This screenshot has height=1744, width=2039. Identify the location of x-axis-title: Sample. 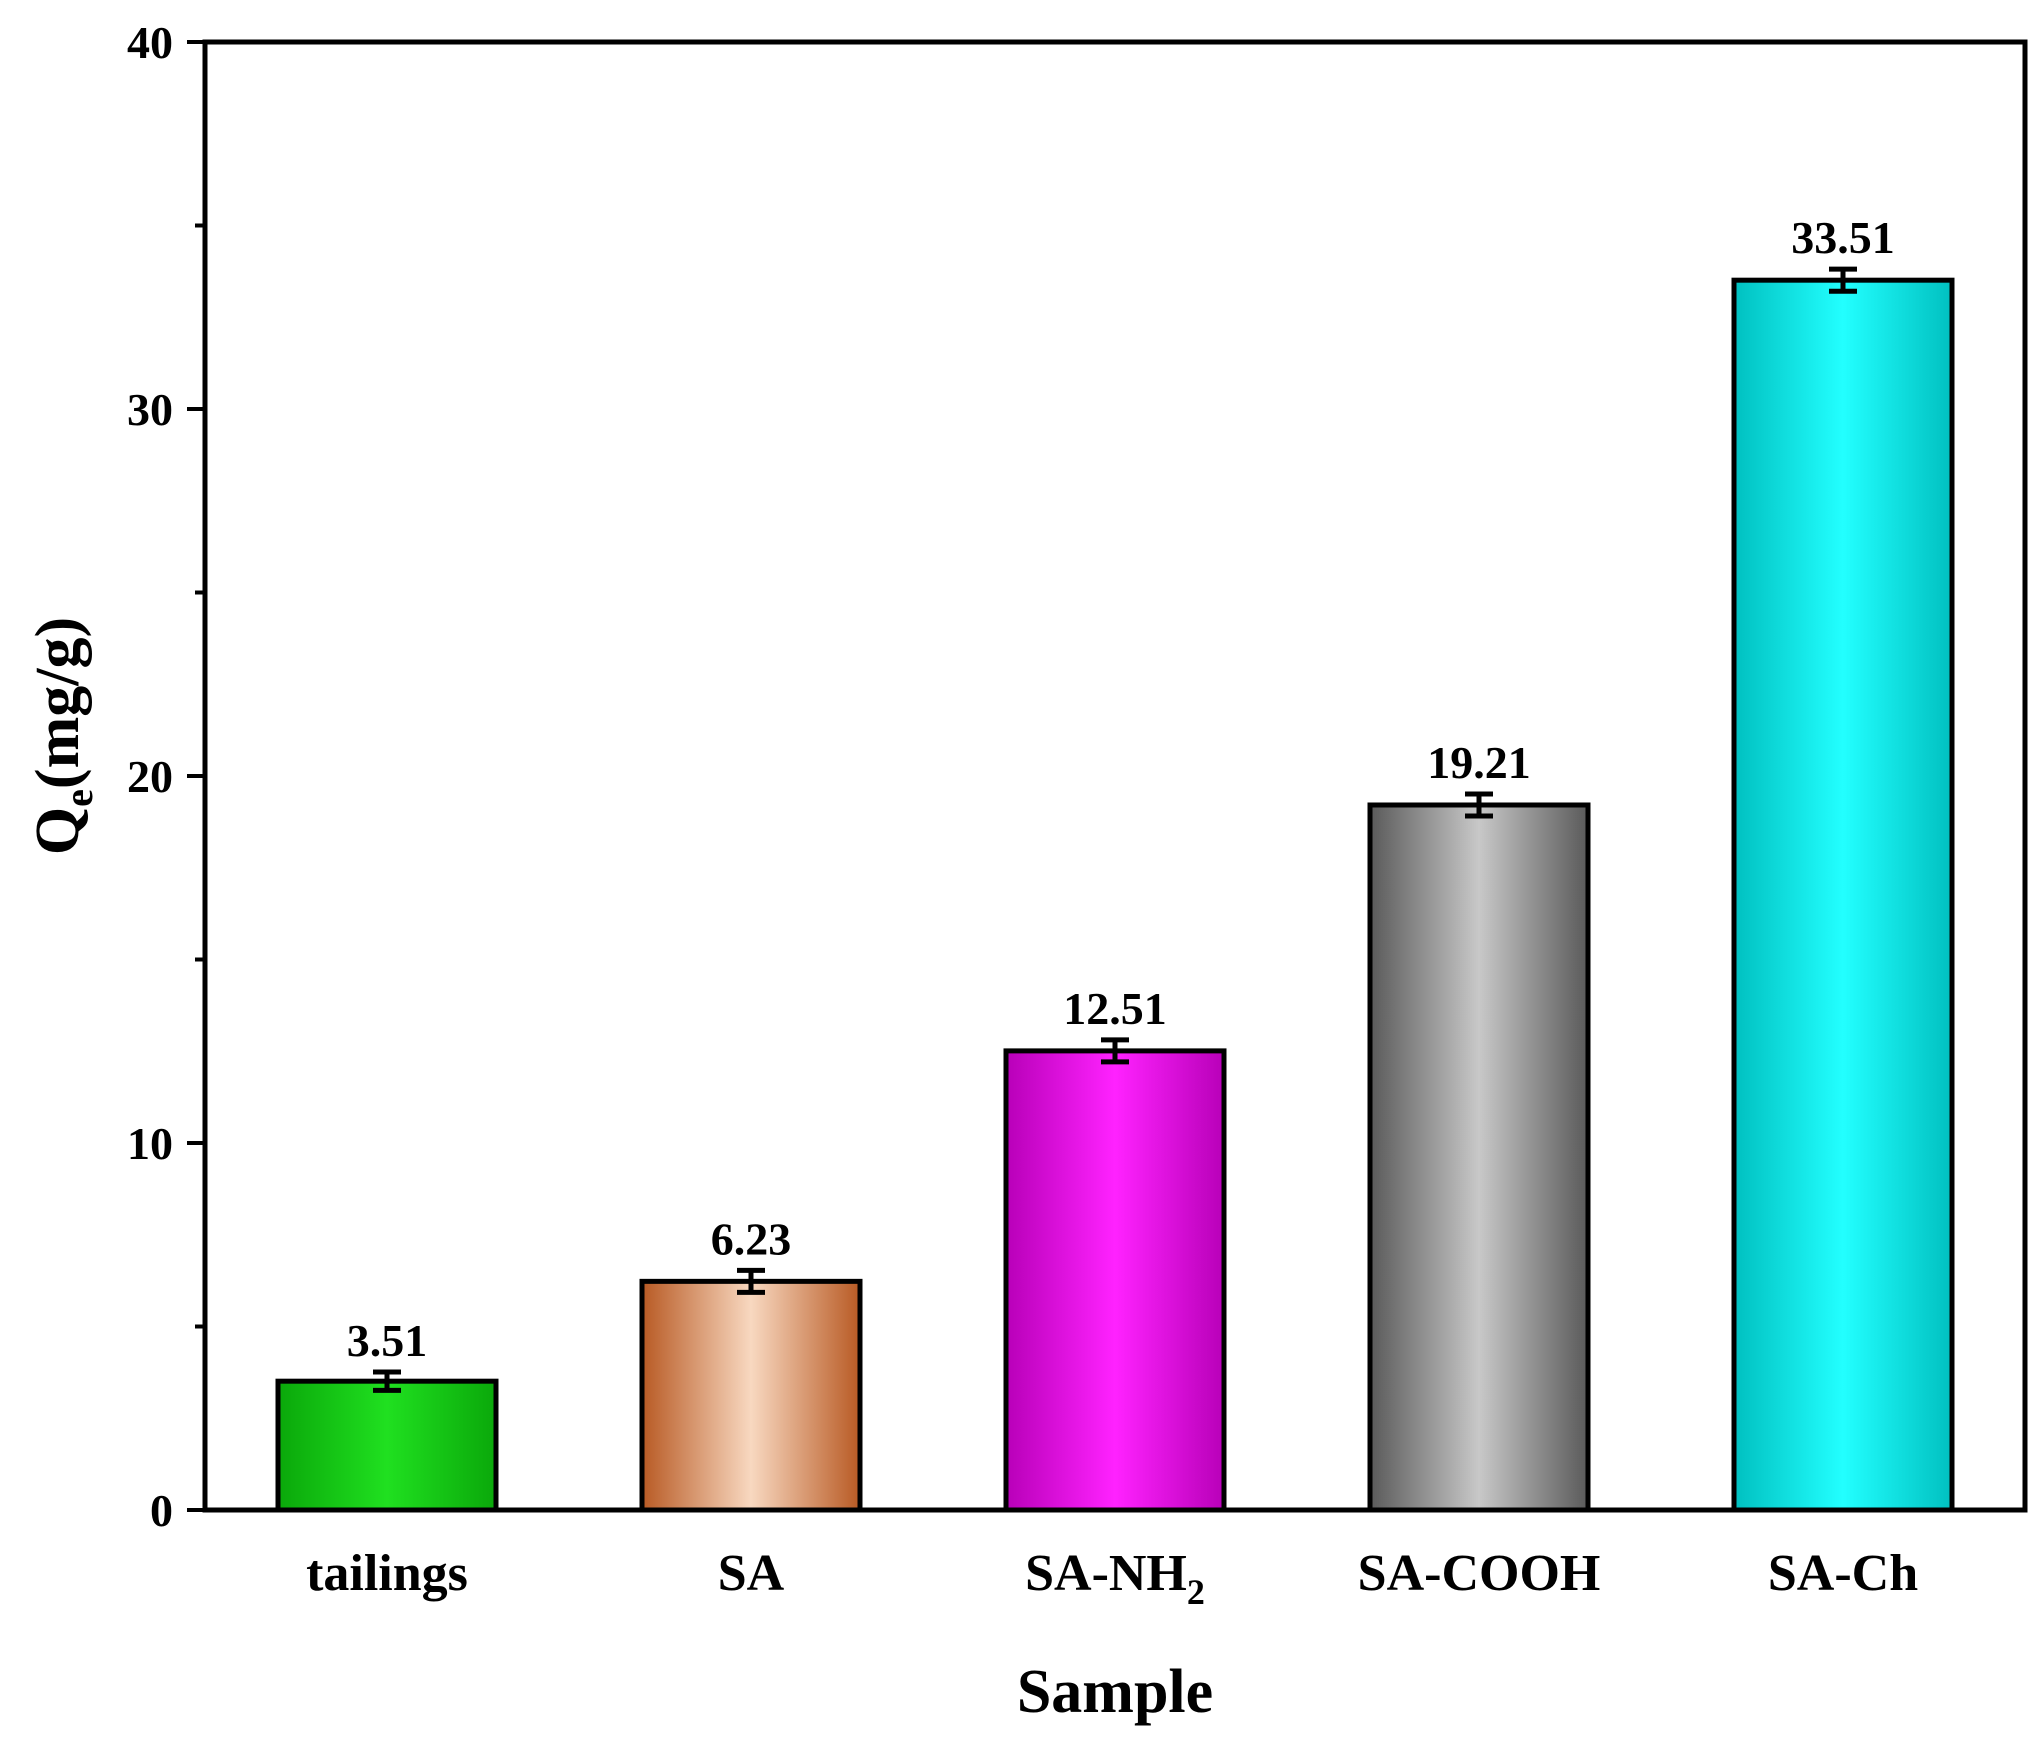
(1115, 1692).